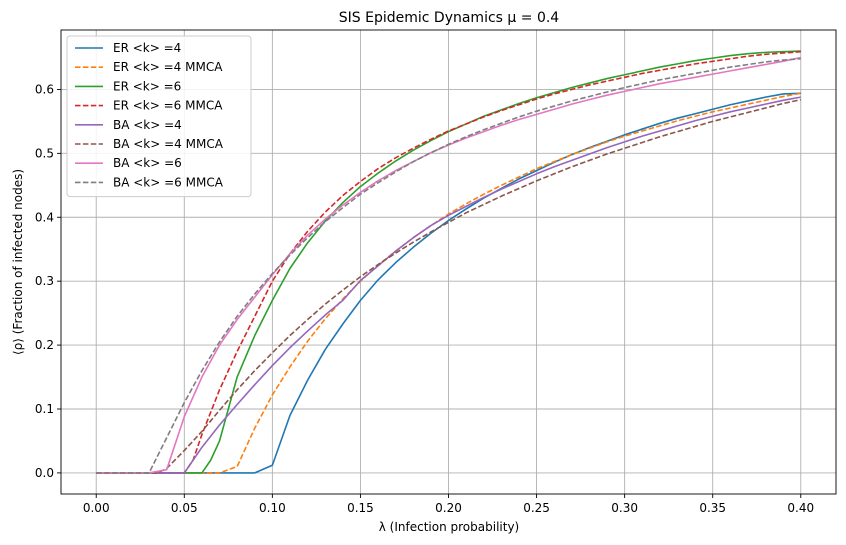 Image resolution: width=846 pixels, height=545 pixels. What do you see at coordinates (712, 508) in the screenshot?
I see `x-tick-label: 0.35` at bounding box center [712, 508].